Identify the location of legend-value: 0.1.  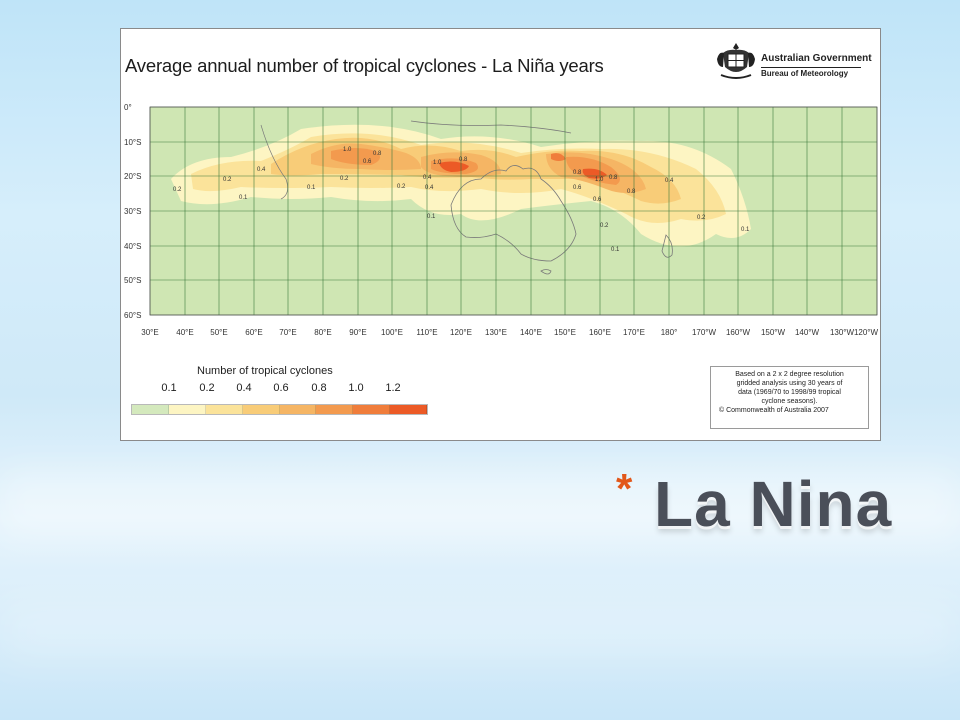
(169, 388).